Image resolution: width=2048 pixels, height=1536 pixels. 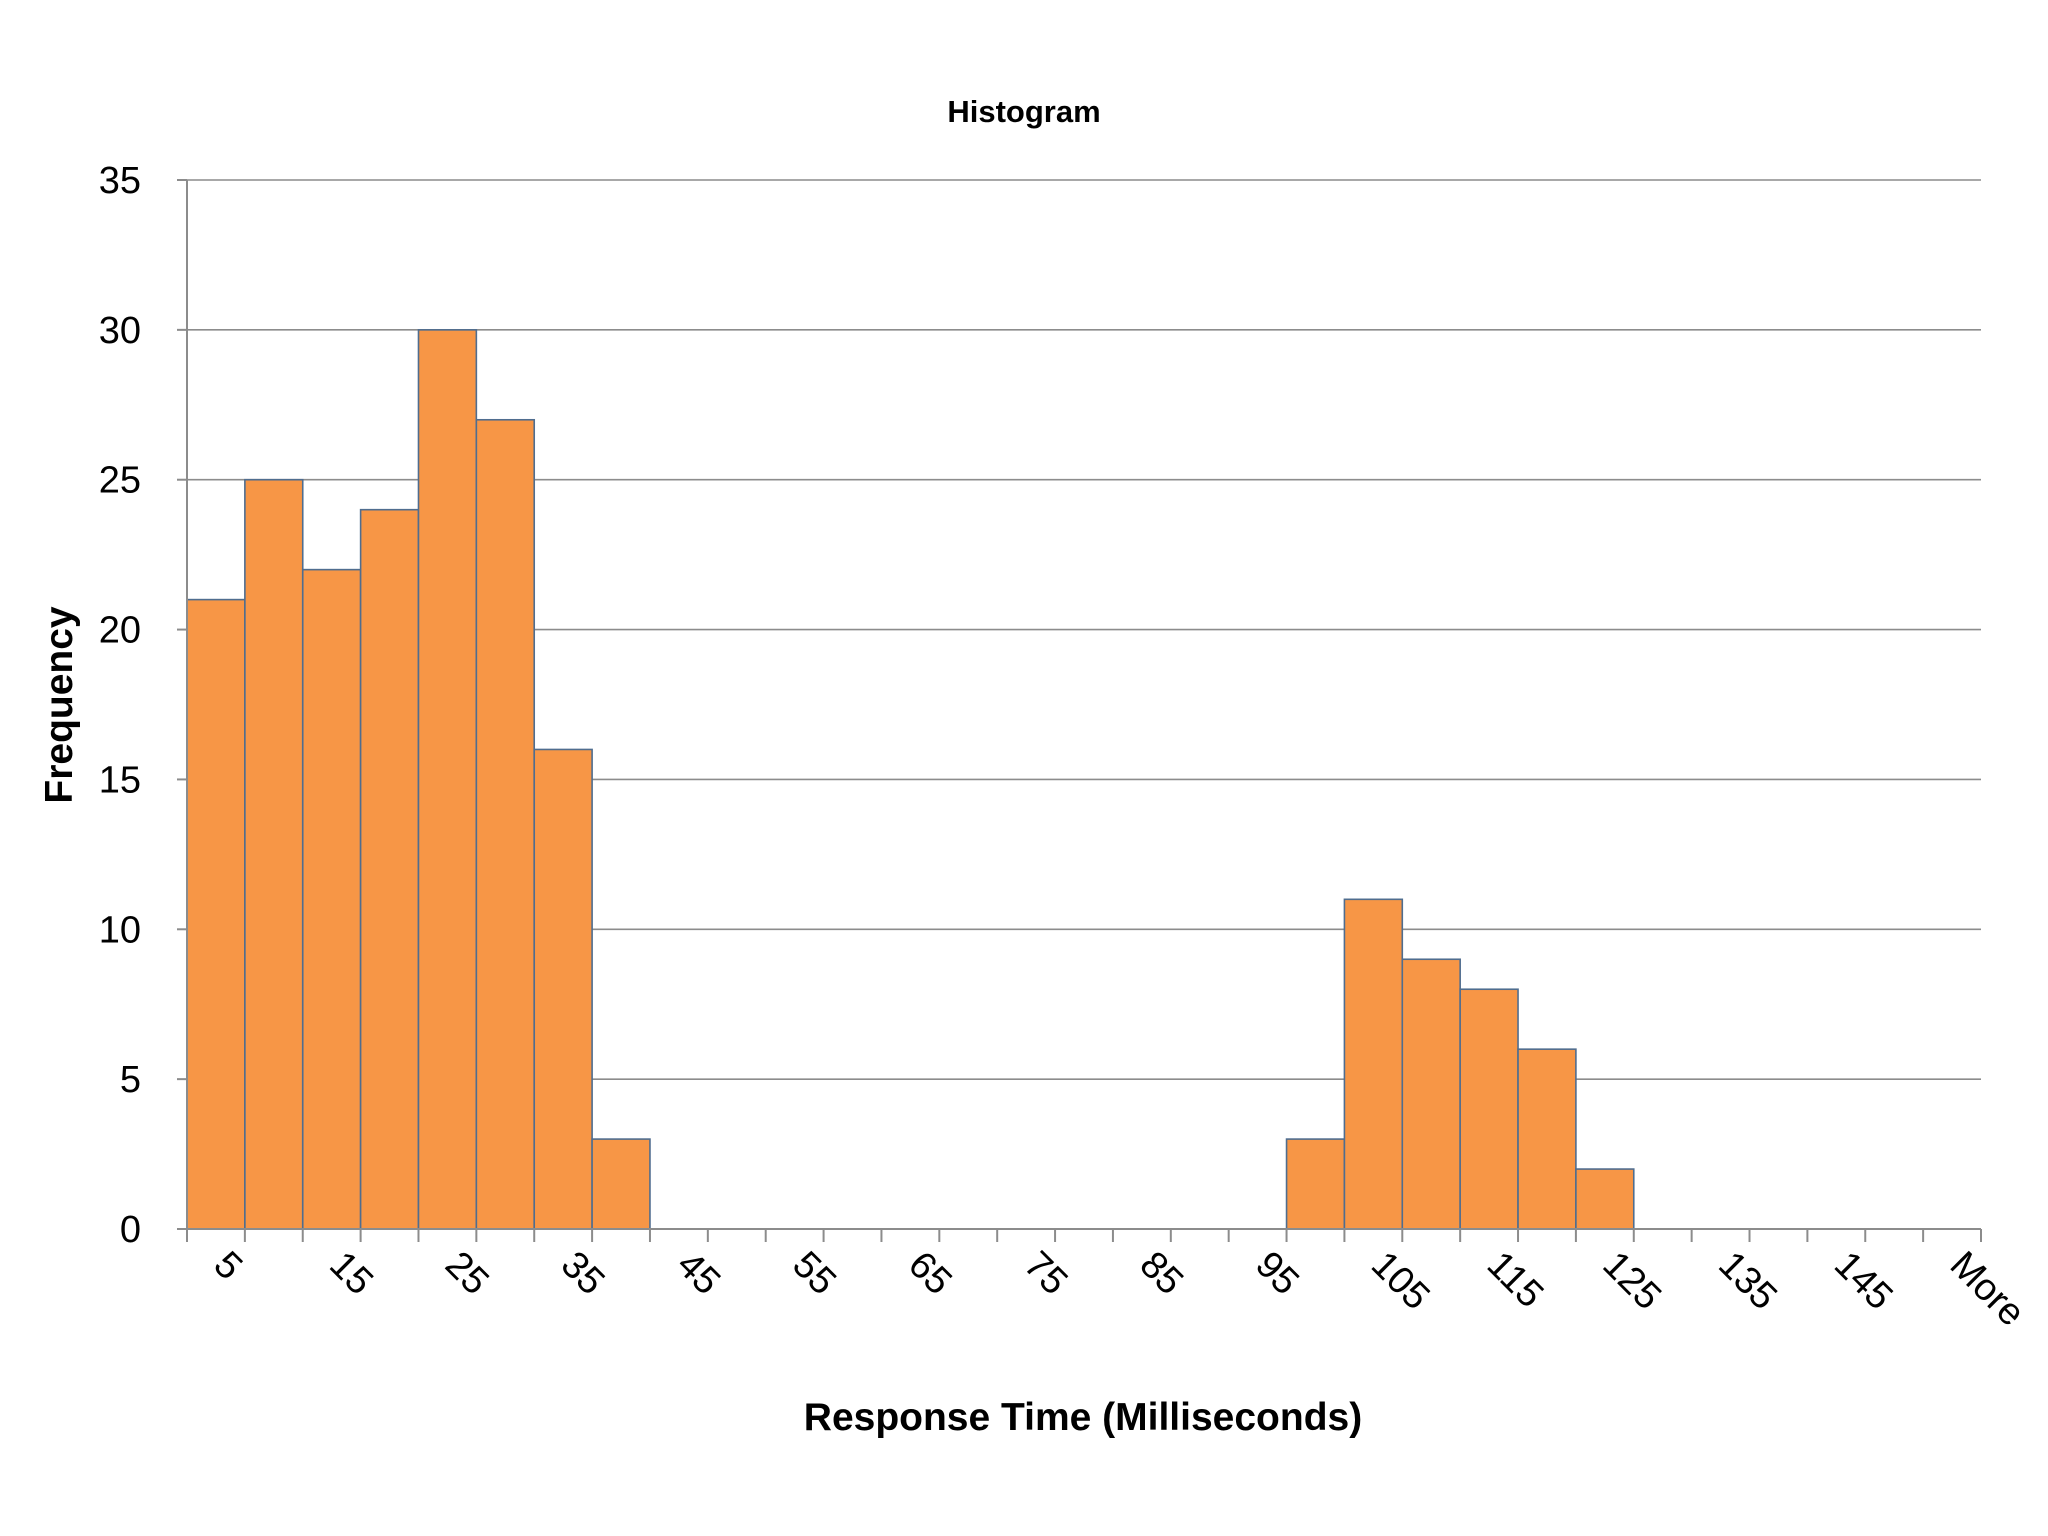 What do you see at coordinates (130, 1230) in the screenshot?
I see `y-tick-label: 0` at bounding box center [130, 1230].